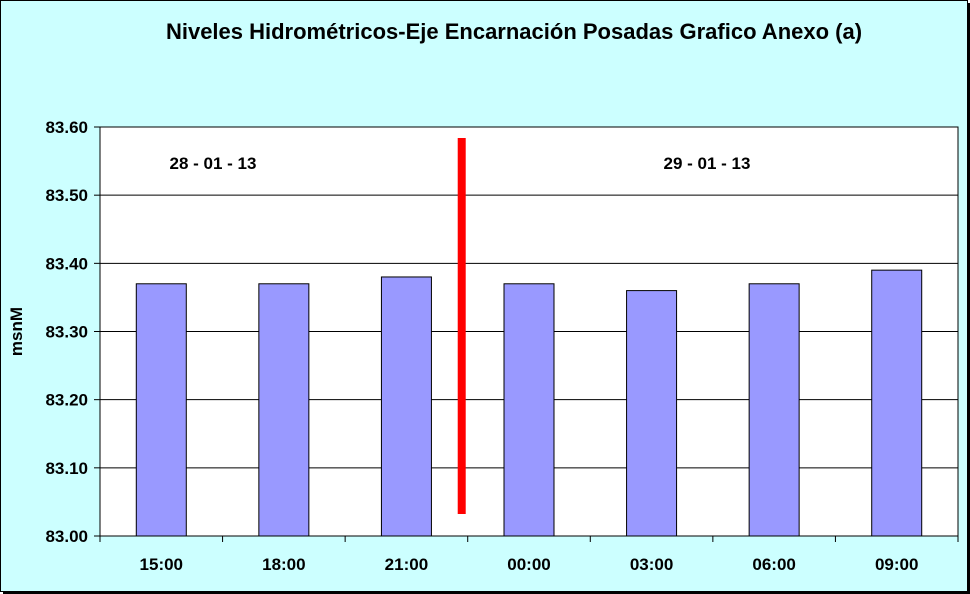 Image resolution: width=970 pixels, height=594 pixels. Describe the element at coordinates (66, 127) in the screenshot. I see `y-tick-label: 83.60` at that location.